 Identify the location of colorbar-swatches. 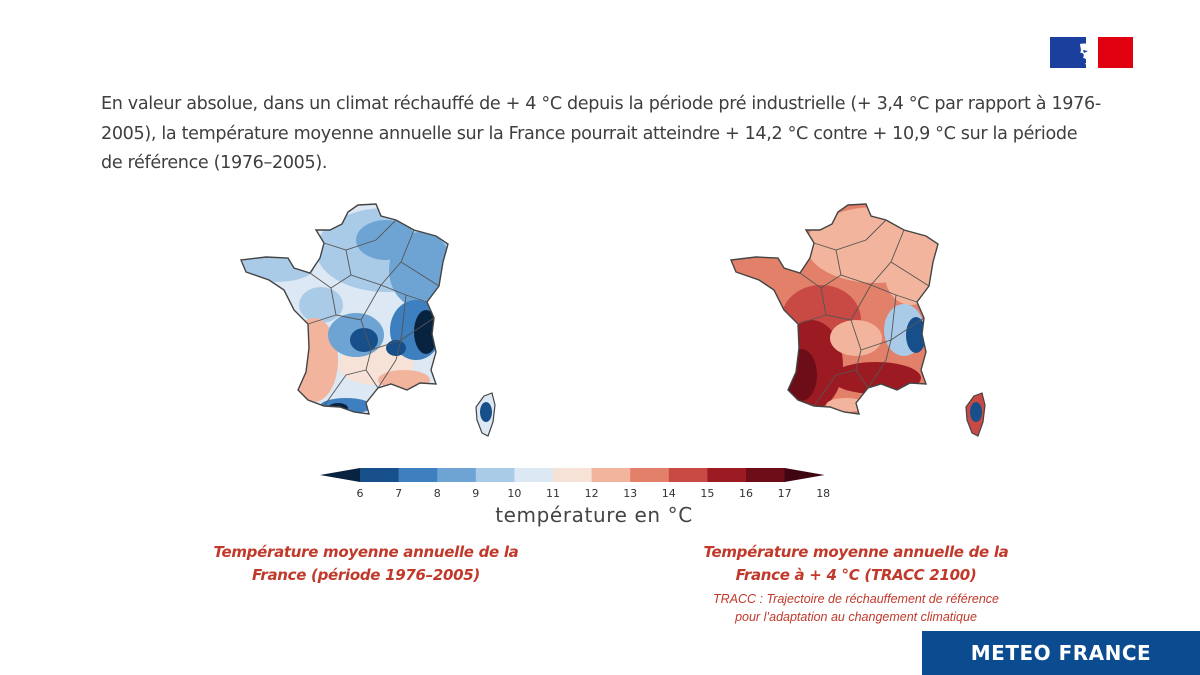
(572, 475).